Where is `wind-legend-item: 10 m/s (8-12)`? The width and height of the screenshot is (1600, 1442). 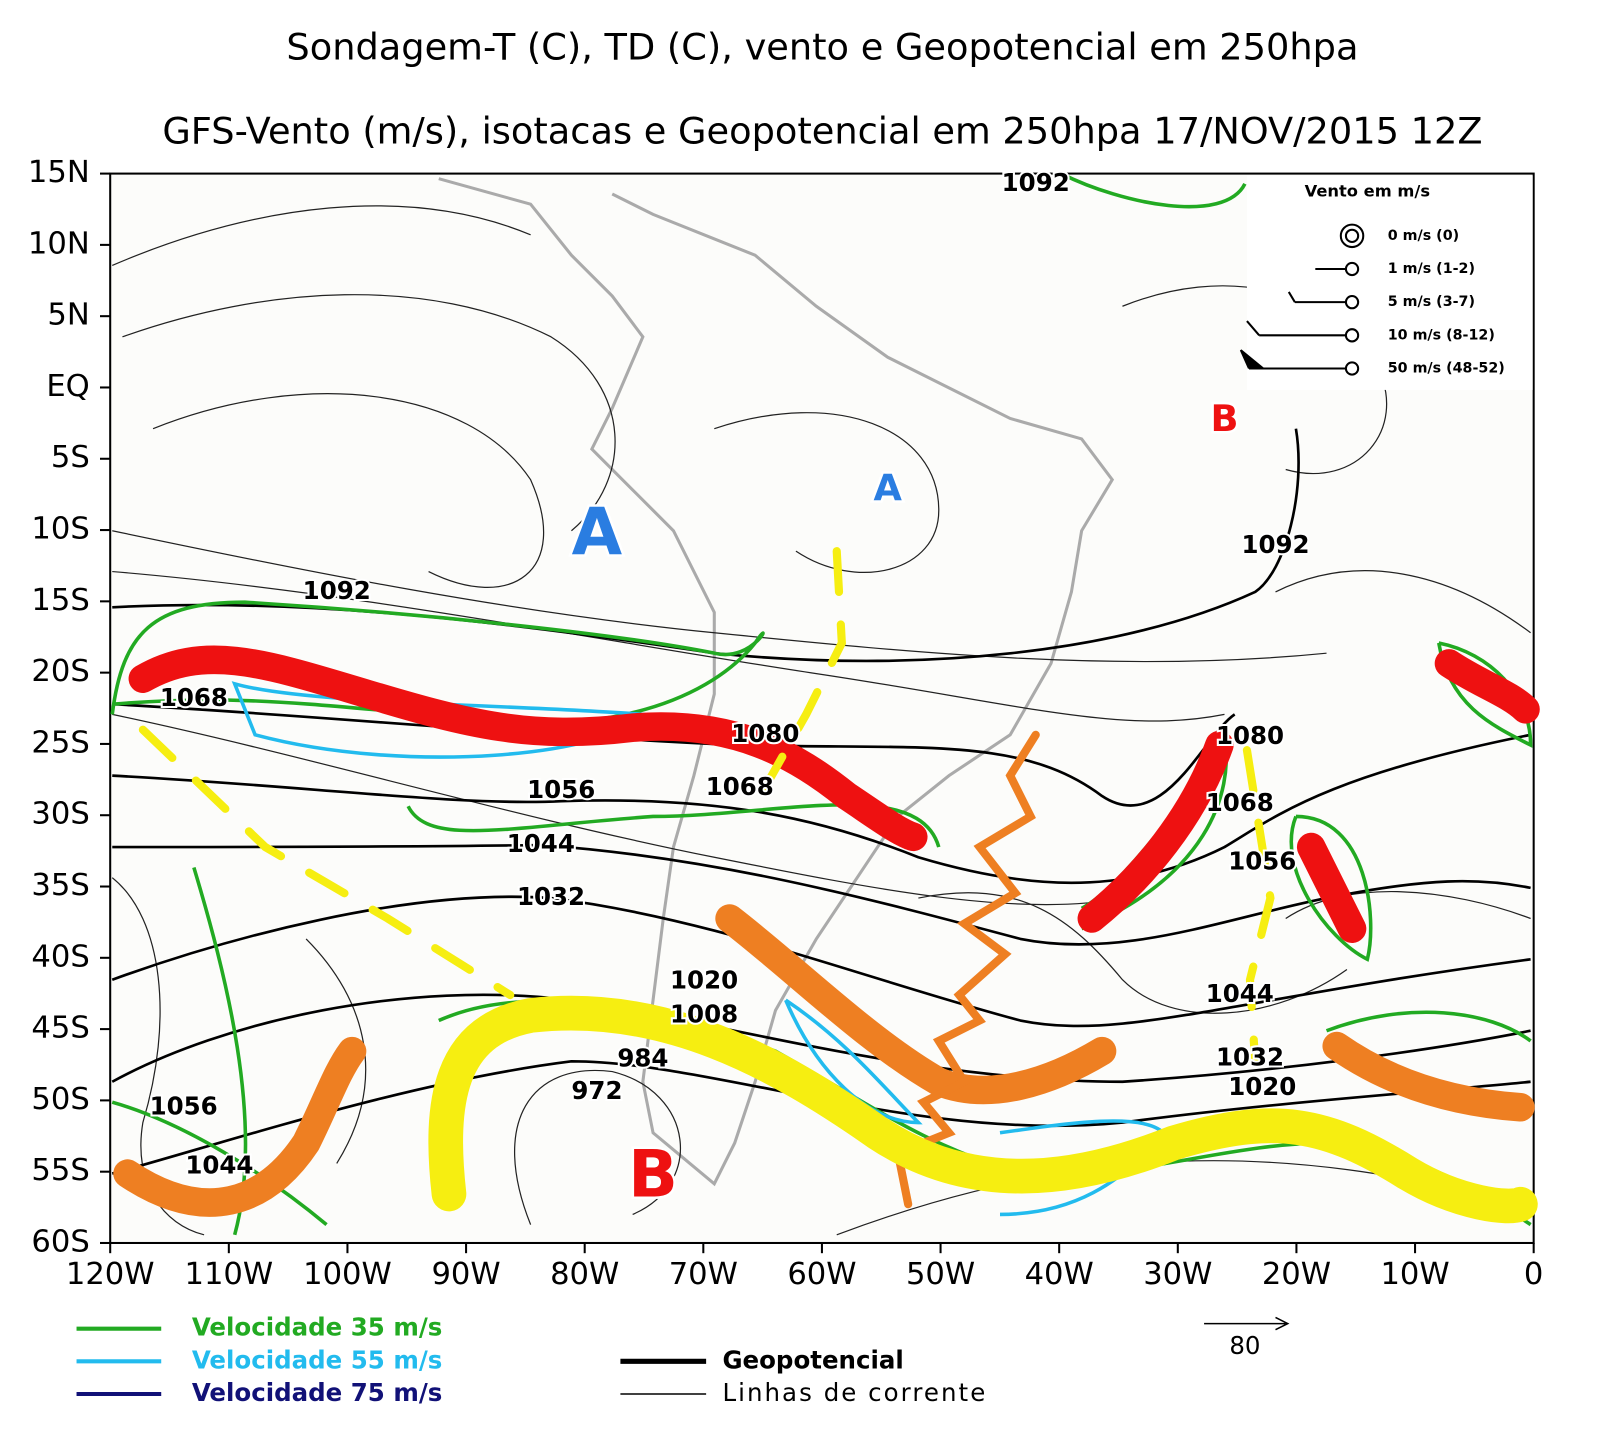 wind-legend-item: 10 m/s (8-12) is located at coordinates (1441, 335).